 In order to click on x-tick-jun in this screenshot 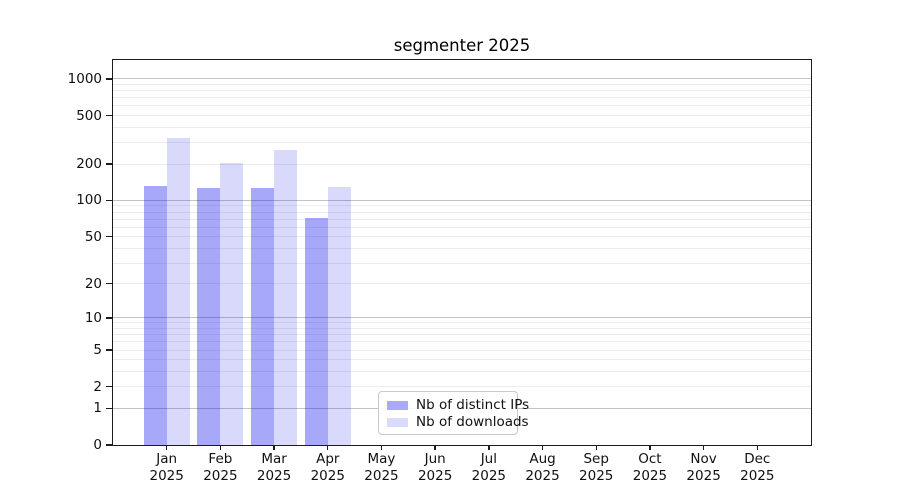, I will do `click(435, 447)`.